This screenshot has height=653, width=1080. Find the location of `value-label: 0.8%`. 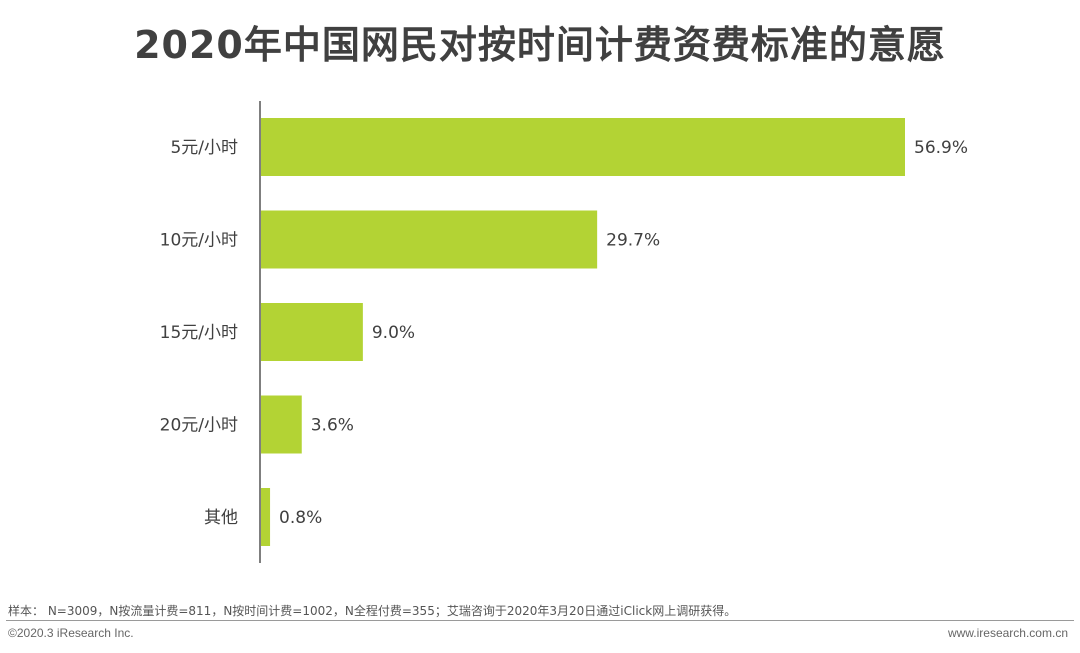

value-label: 0.8% is located at coordinates (300, 518).